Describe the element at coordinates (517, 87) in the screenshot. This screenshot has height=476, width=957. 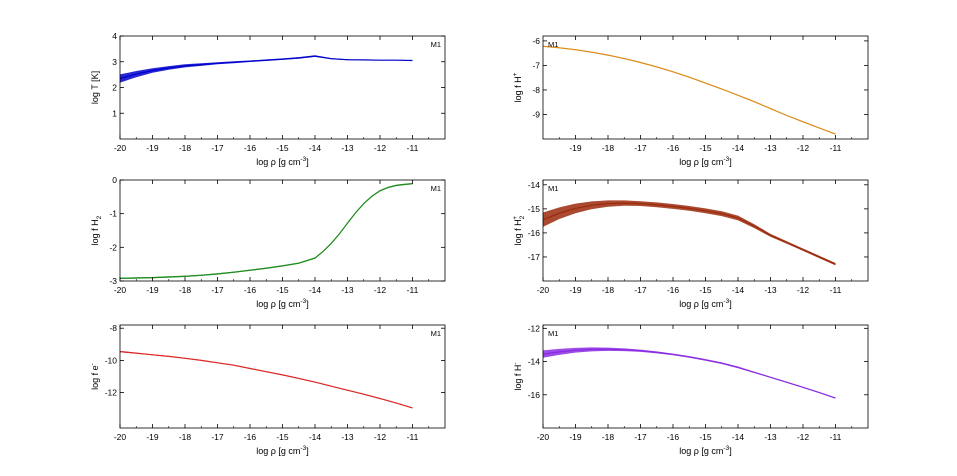
I see `y-axis-label: log f H+` at that location.